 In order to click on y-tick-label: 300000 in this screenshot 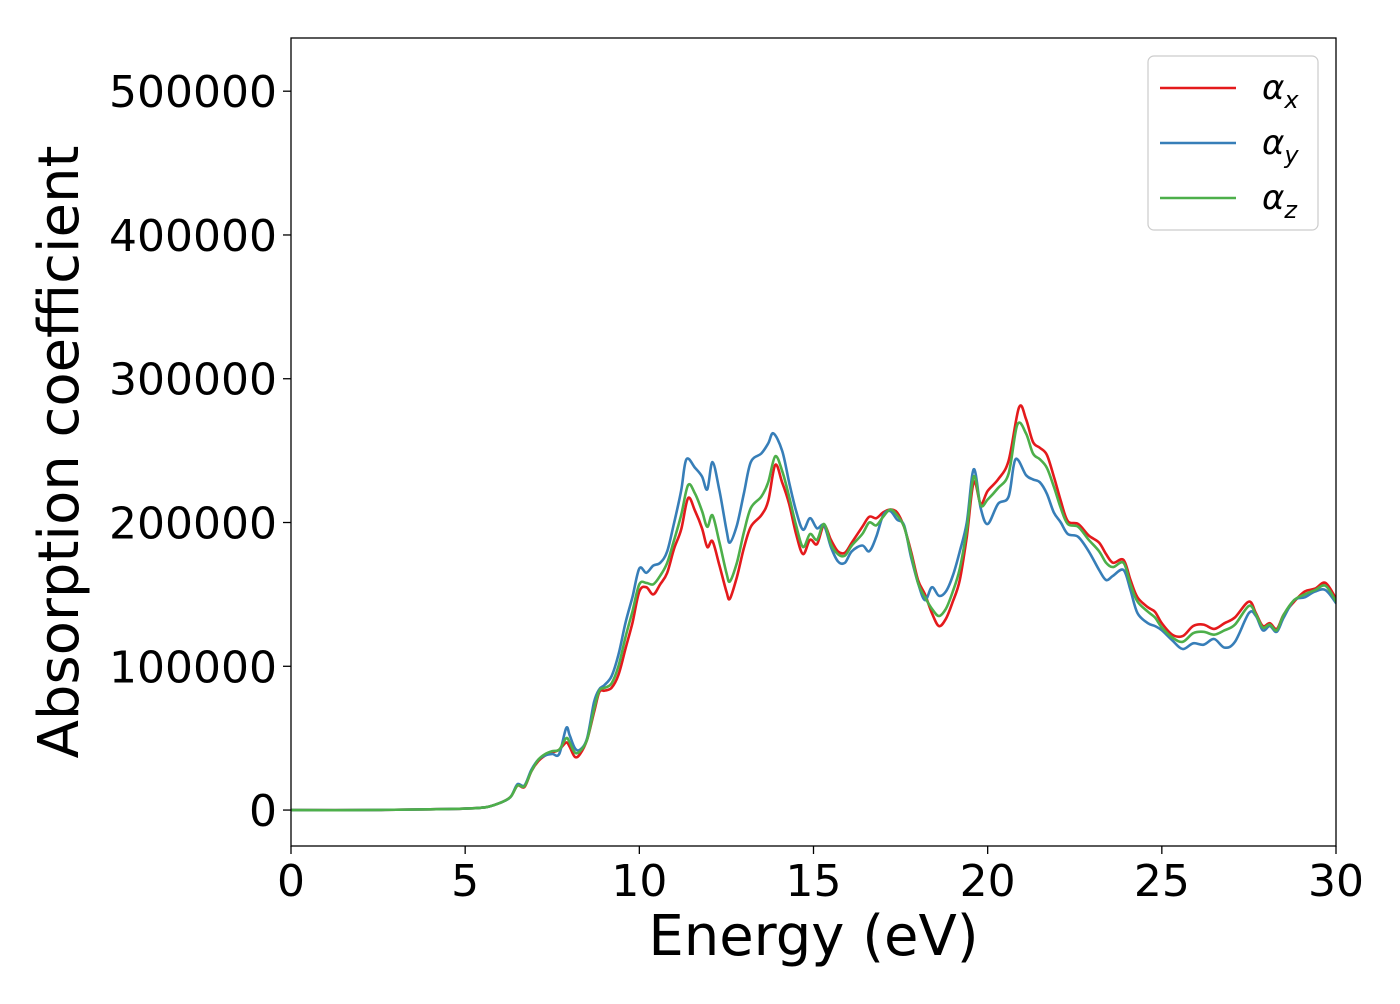, I will do `click(193, 380)`.